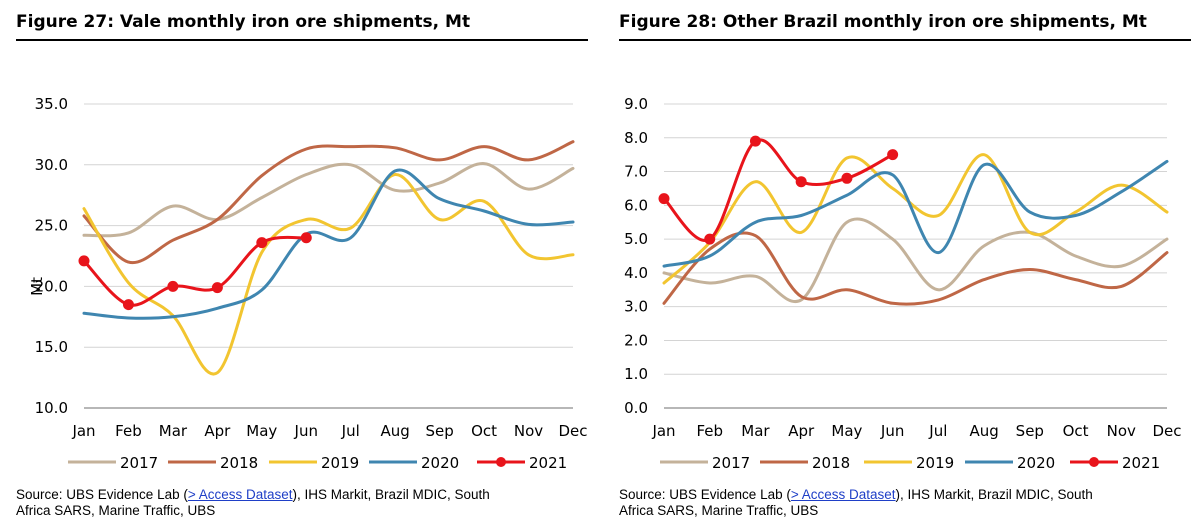 Image resolution: width=1201 pixels, height=529 pixels. I want to click on y-tick-label: 4.0, so click(636, 273).